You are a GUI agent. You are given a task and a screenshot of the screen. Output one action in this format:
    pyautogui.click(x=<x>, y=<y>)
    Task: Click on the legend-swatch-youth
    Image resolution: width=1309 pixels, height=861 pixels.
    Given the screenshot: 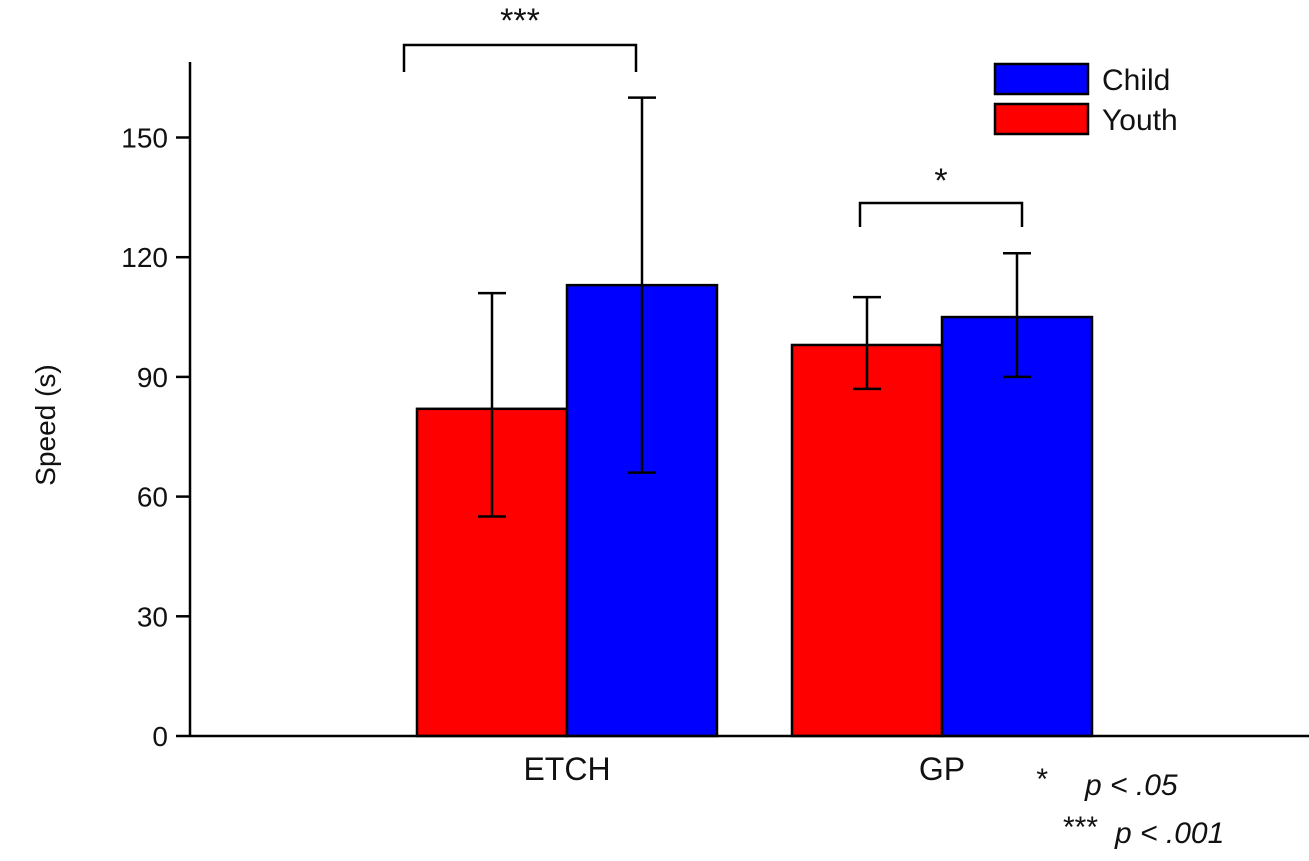 What is the action you would take?
    pyautogui.click(x=1041, y=119)
    